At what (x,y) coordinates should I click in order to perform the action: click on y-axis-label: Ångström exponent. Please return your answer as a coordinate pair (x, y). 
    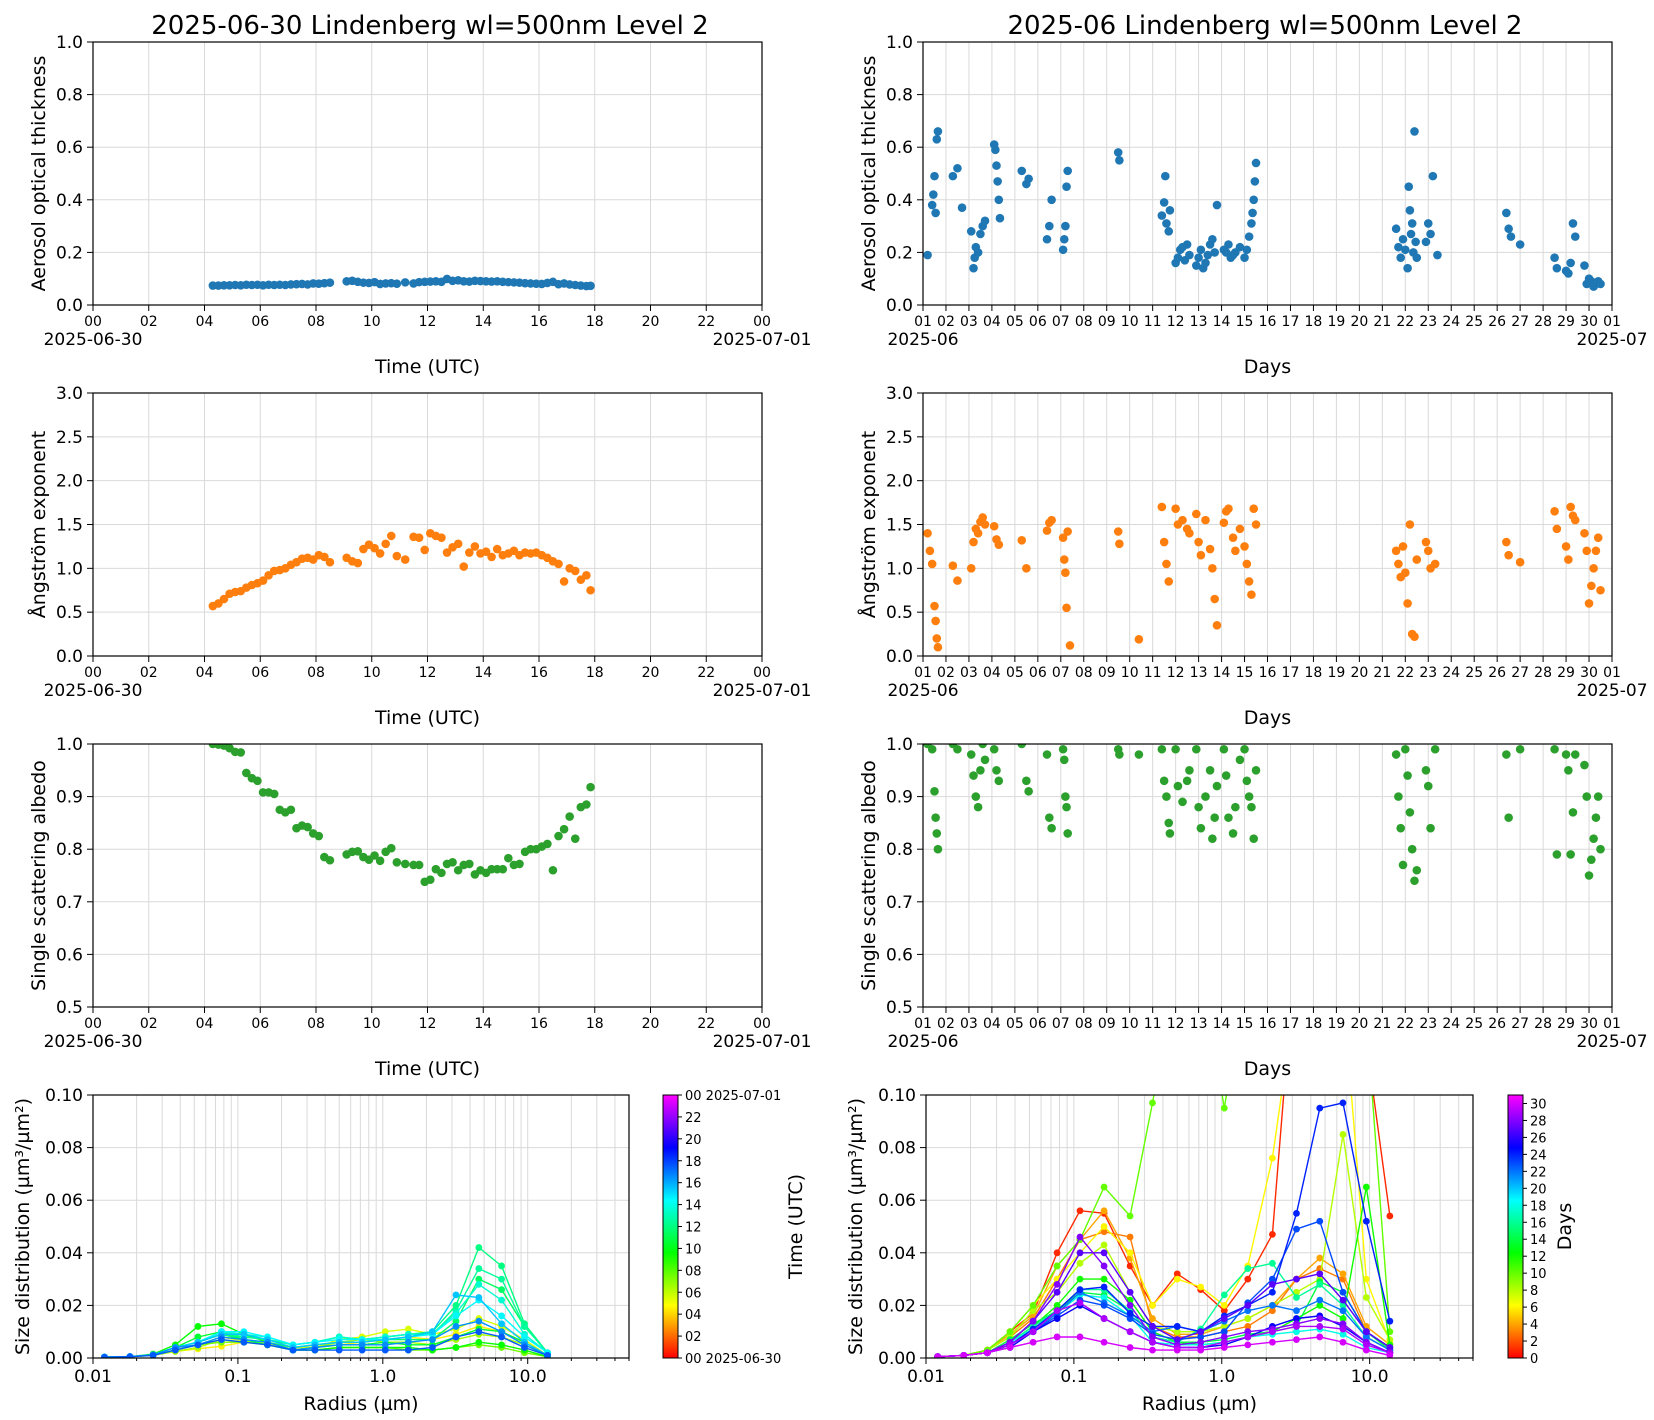
    Looking at the image, I should click on (868, 525).